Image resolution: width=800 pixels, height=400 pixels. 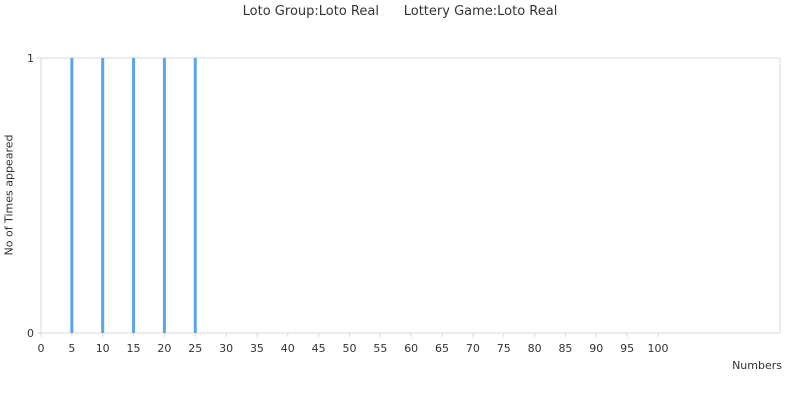 I want to click on x-tick-label: 20, so click(x=164, y=348).